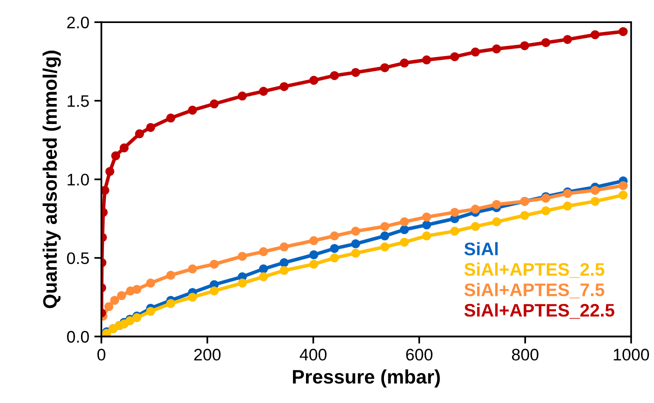 Image resolution: width=654 pixels, height=403 pixels. I want to click on series-label: SiAl, so click(481, 249).